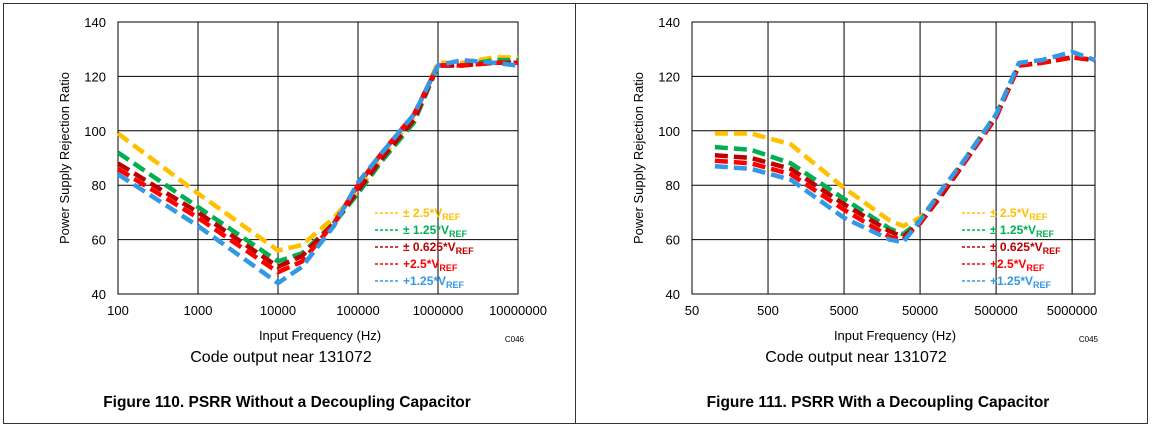 This screenshot has width=1153, height=430. Describe the element at coordinates (1072, 310) in the screenshot. I see `x-tick-label: 5000000` at that location.